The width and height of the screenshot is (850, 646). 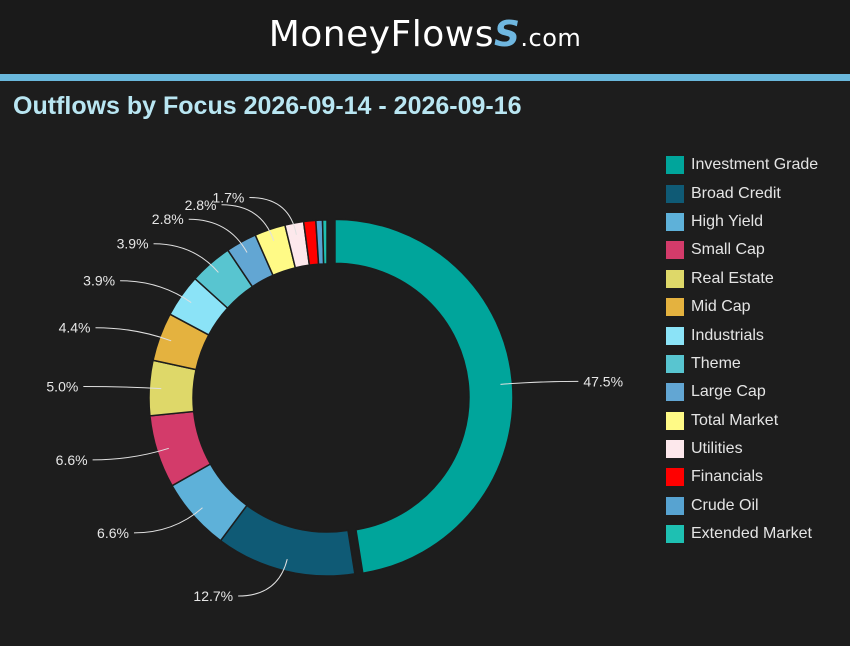 What do you see at coordinates (168, 520) in the screenshot?
I see `leader-line-high-yield` at bounding box center [168, 520].